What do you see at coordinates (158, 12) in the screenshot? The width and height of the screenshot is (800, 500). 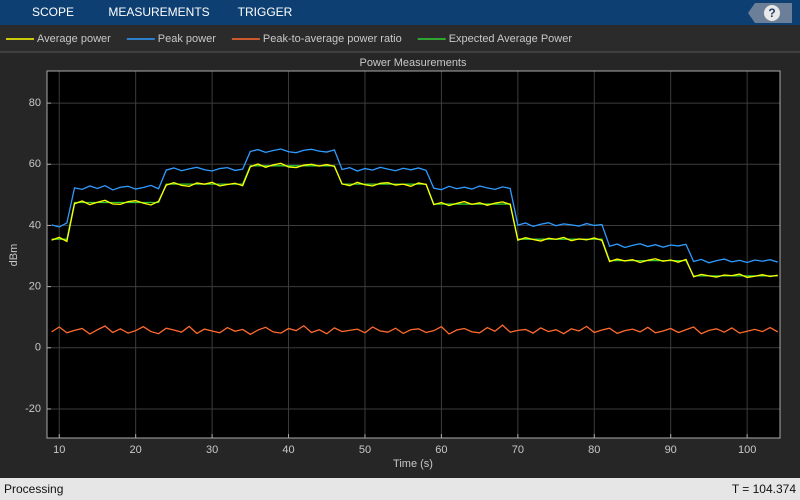 I see `tab: MEASUREMENTS` at bounding box center [158, 12].